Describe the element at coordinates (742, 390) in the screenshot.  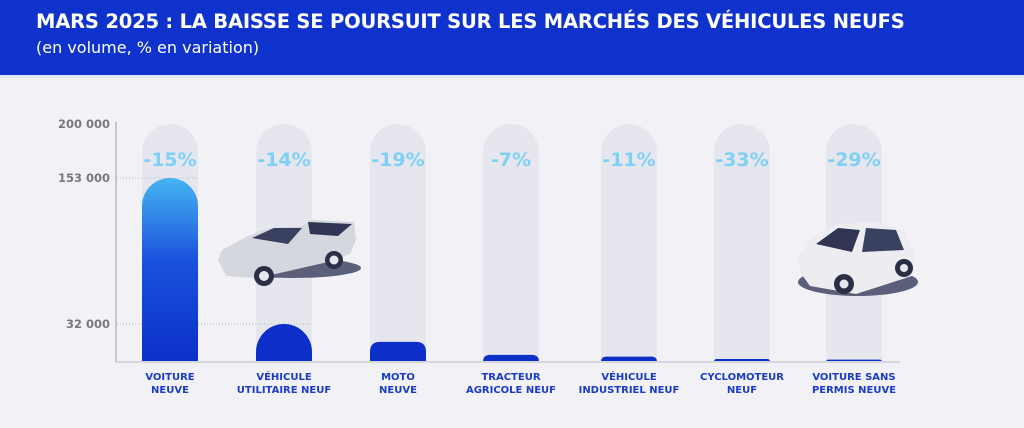
I see `category-label: NEUF` at that location.